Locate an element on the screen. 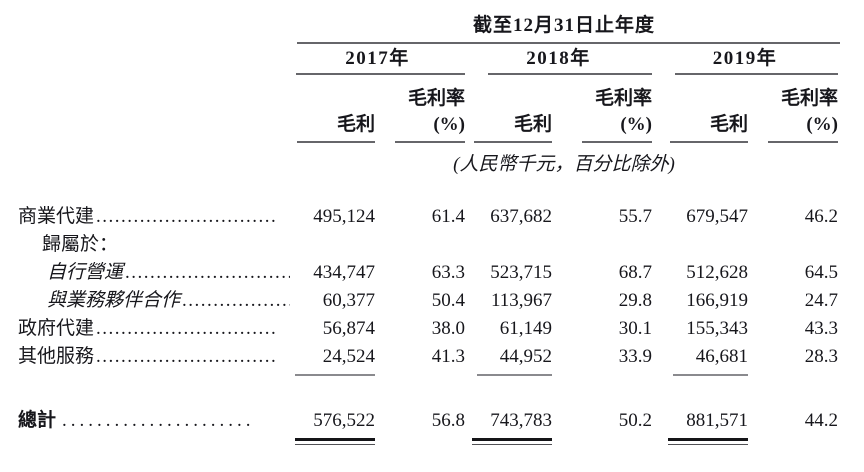 This screenshot has width=864, height=472. gross-profit-2017-total: 576,522 is located at coordinates (344, 420).